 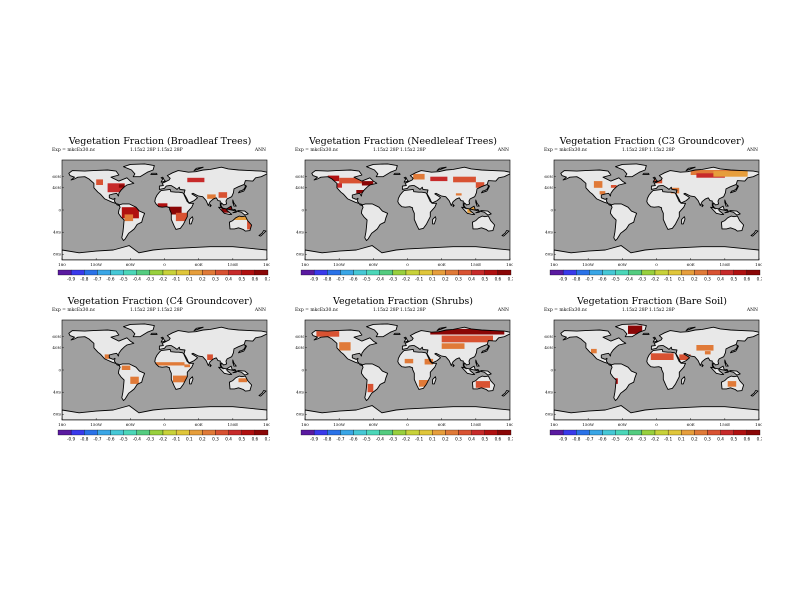 What do you see at coordinates (548, 176) in the screenshot?
I see `y-tick-label: 60N` at bounding box center [548, 176].